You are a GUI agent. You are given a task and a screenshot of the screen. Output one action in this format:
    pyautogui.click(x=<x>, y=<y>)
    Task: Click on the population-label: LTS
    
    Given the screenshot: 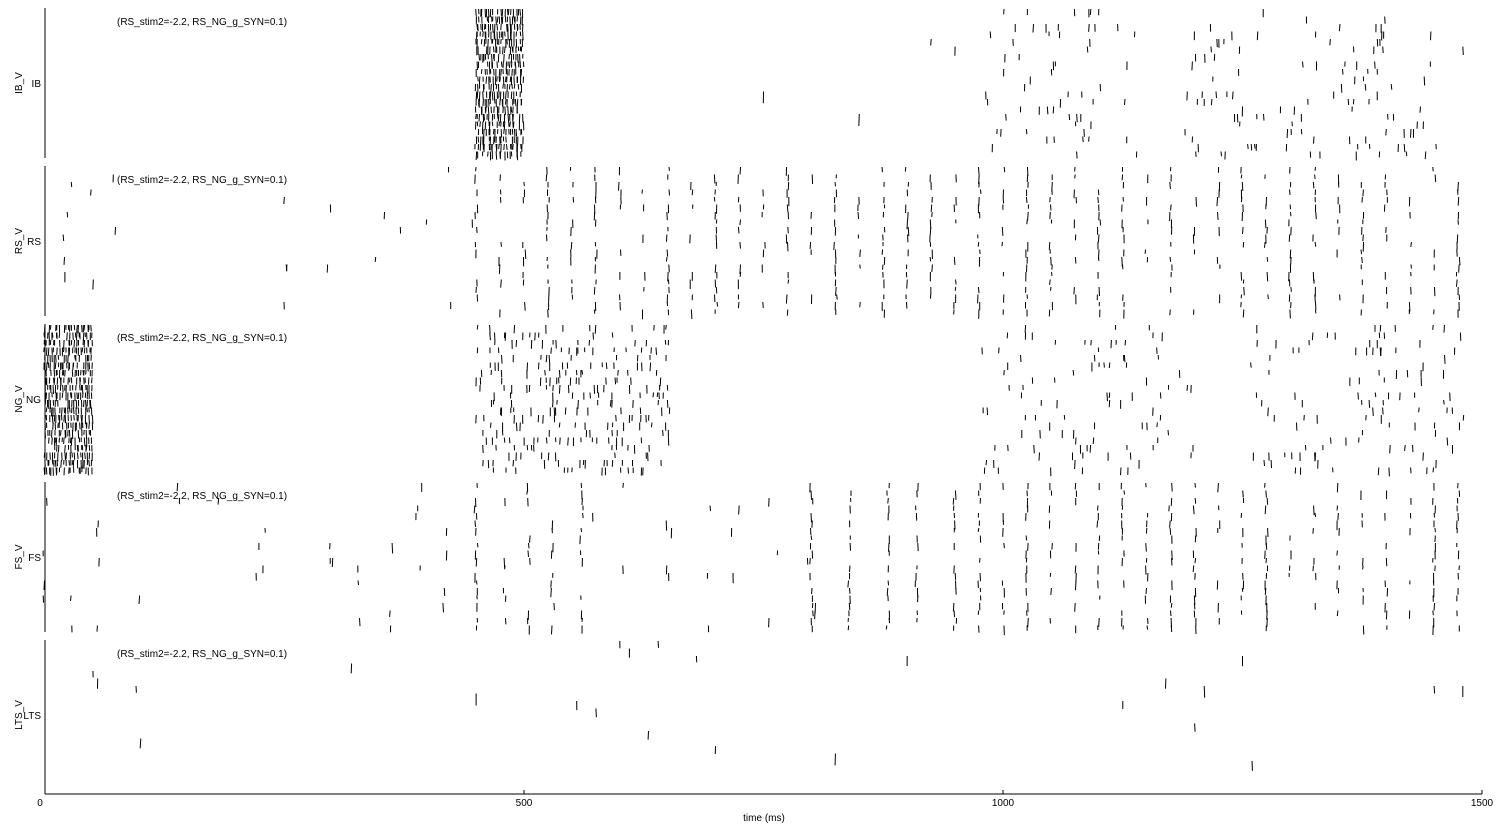 What is the action you would take?
    pyautogui.click(x=32, y=716)
    